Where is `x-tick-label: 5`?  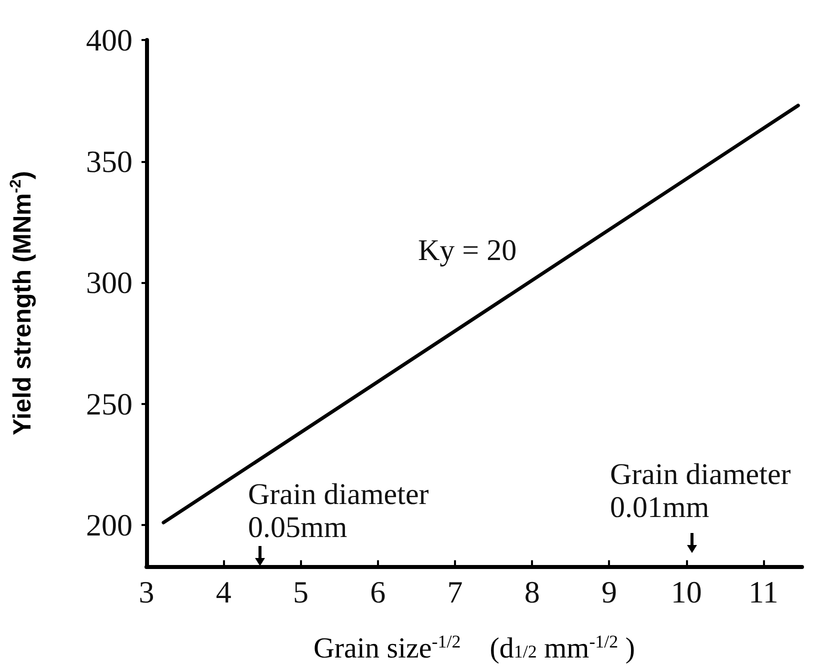
x-tick-label: 5 is located at coordinates (300, 592).